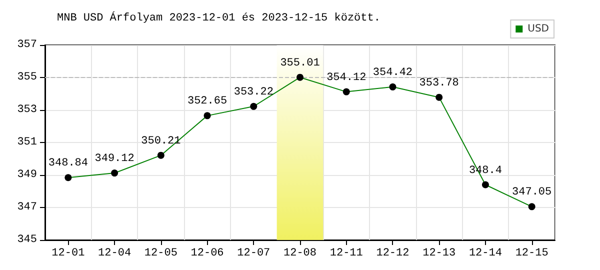 This screenshot has height=270, width=600. Describe the element at coordinates (68, 164) in the screenshot. I see `data-label: 348.84` at that location.